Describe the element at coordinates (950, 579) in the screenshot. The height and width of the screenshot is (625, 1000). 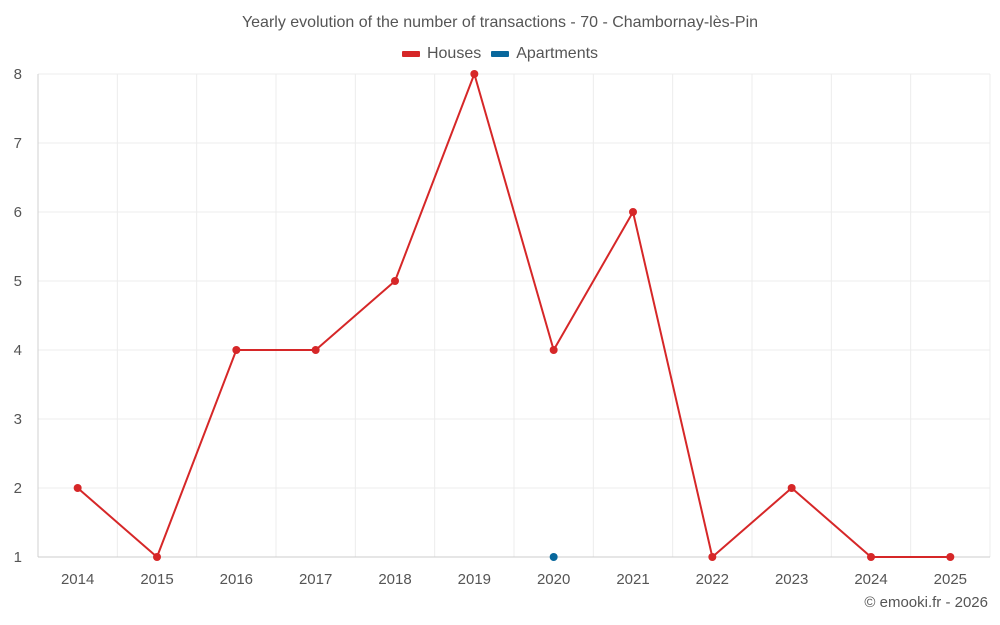
I see `x-tick-label: 2025` at that location.